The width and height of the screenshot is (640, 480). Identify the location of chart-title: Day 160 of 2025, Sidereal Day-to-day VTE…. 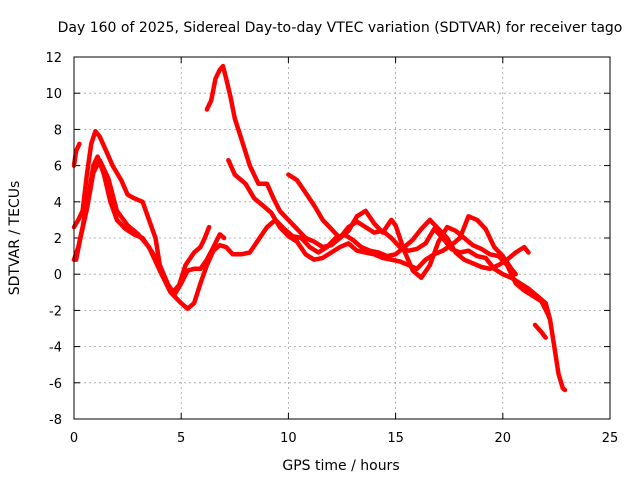
(340, 28).